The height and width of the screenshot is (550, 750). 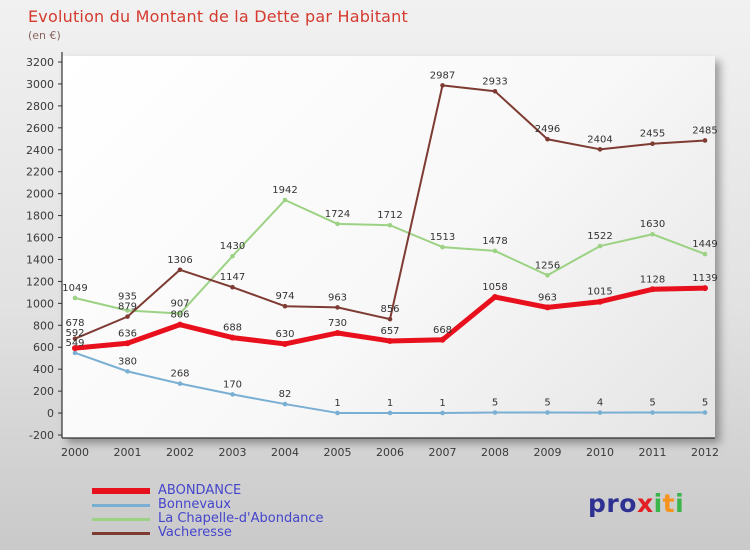 I want to click on value-label: 657, so click(x=389, y=331).